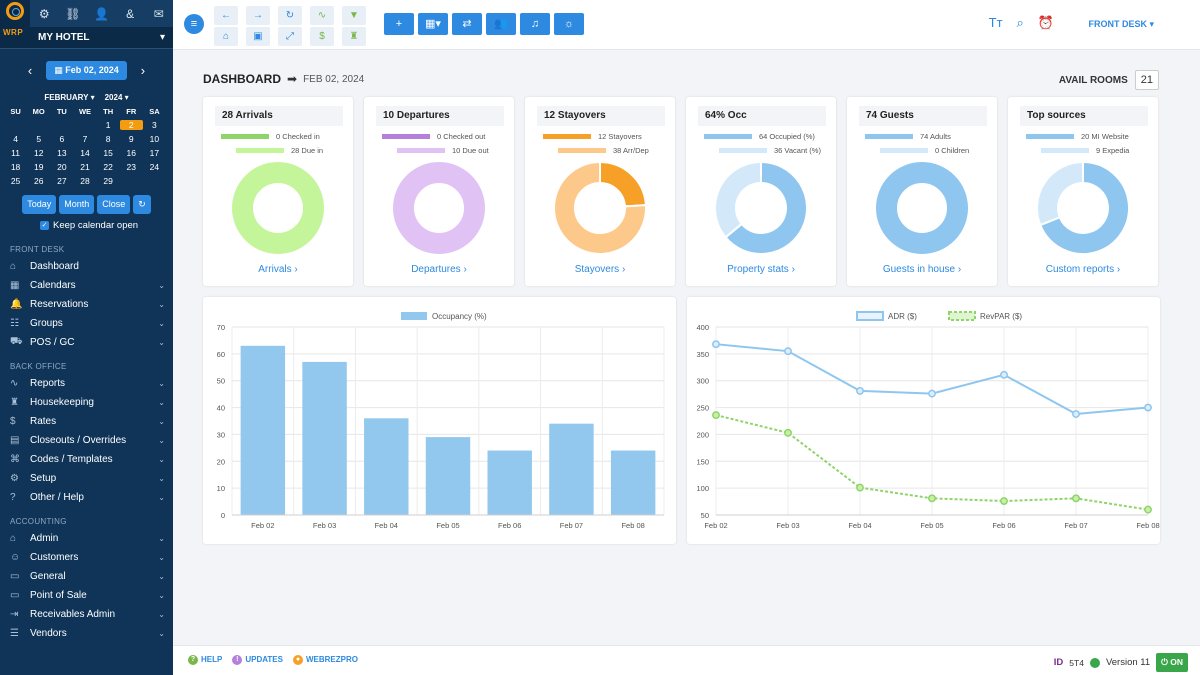 The image size is (1200, 675). What do you see at coordinates (86, 285) in the screenshot?
I see `sidebar-item-calendars: ▦ Calendars ⌄` at bounding box center [86, 285].